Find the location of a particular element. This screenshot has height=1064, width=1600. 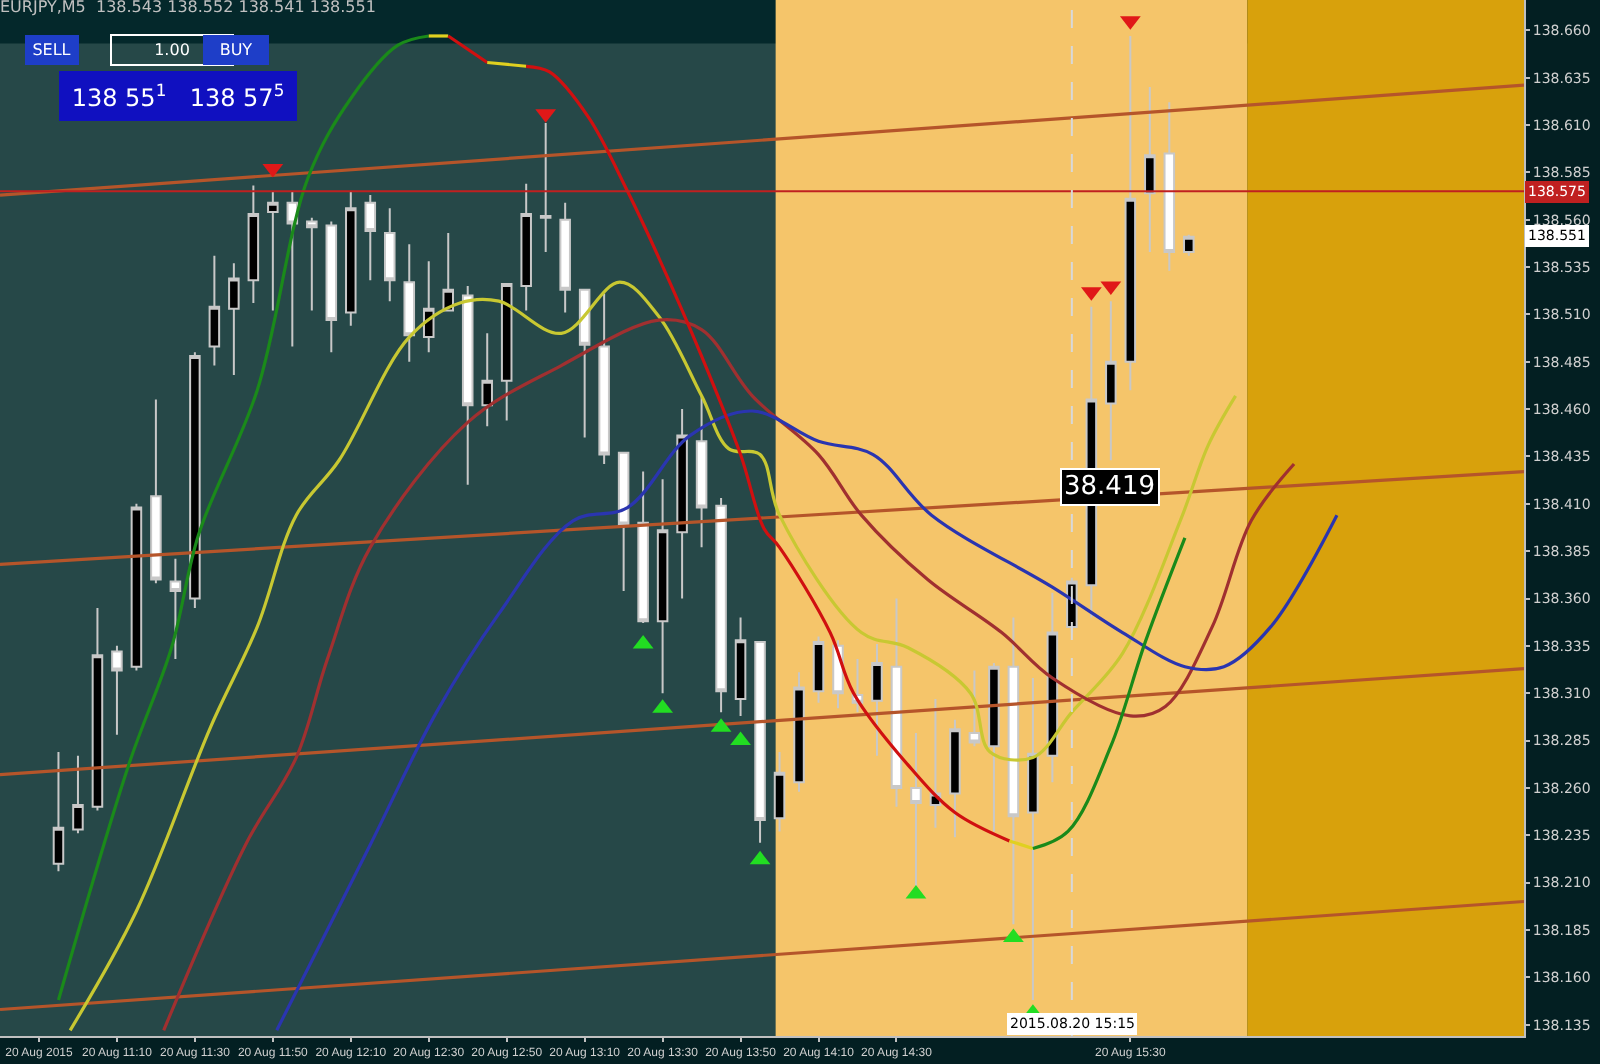

annotation: SELL is located at coordinates (52, 50).